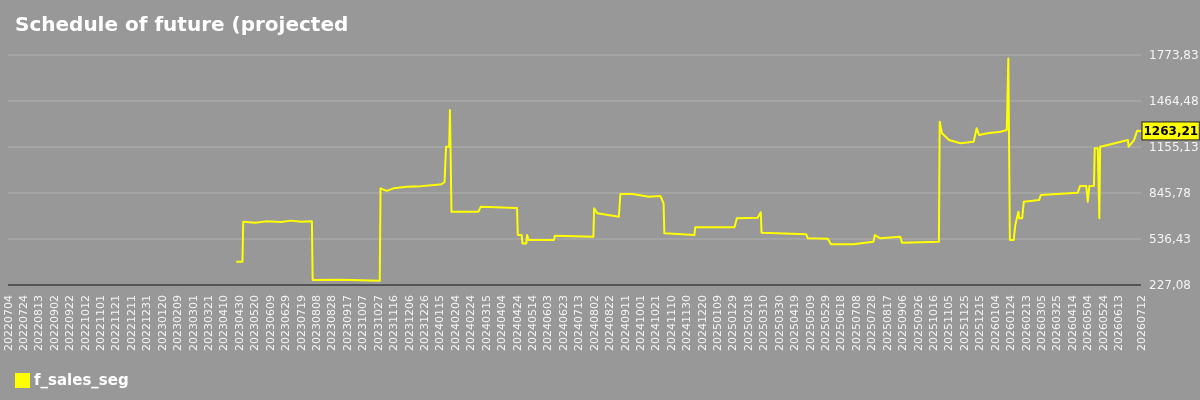  What do you see at coordinates (1072, 323) in the screenshot?
I see `x-tick-label: 20260414` at bounding box center [1072, 323].